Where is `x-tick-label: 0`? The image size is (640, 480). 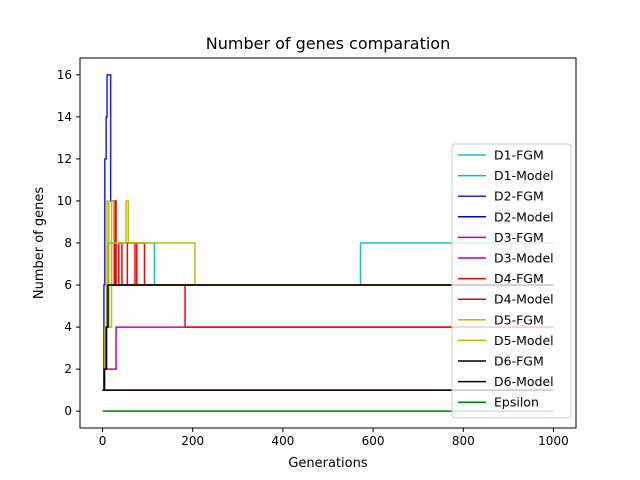
x-tick-label: 0 is located at coordinates (103, 441).